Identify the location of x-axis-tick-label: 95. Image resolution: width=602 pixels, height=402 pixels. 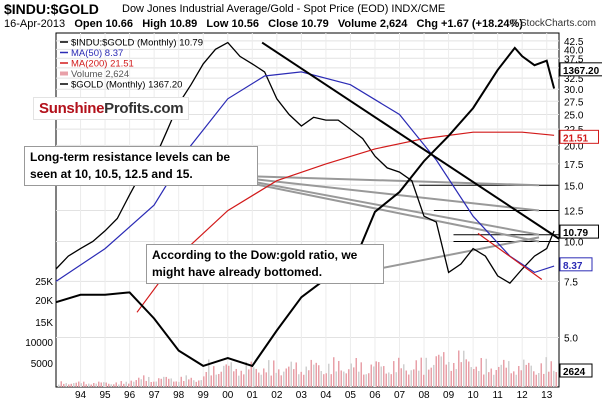
(106, 395).